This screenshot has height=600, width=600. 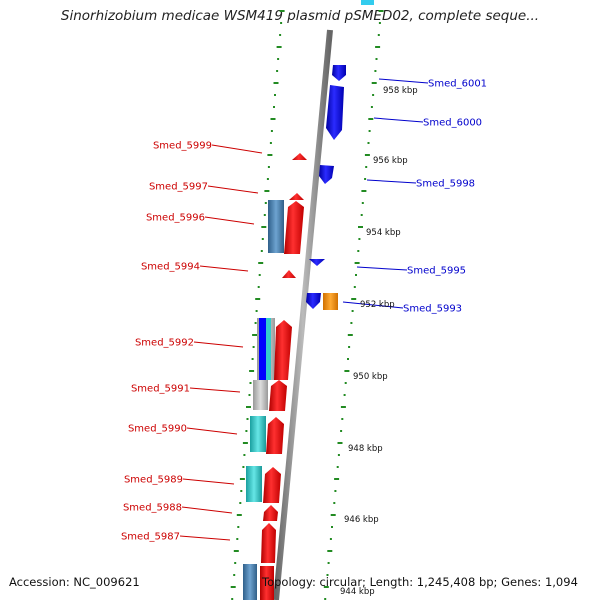 What do you see at coordinates (452, 123) in the screenshot?
I see `gene-label-smed-6000: Smed_6000` at bounding box center [452, 123].